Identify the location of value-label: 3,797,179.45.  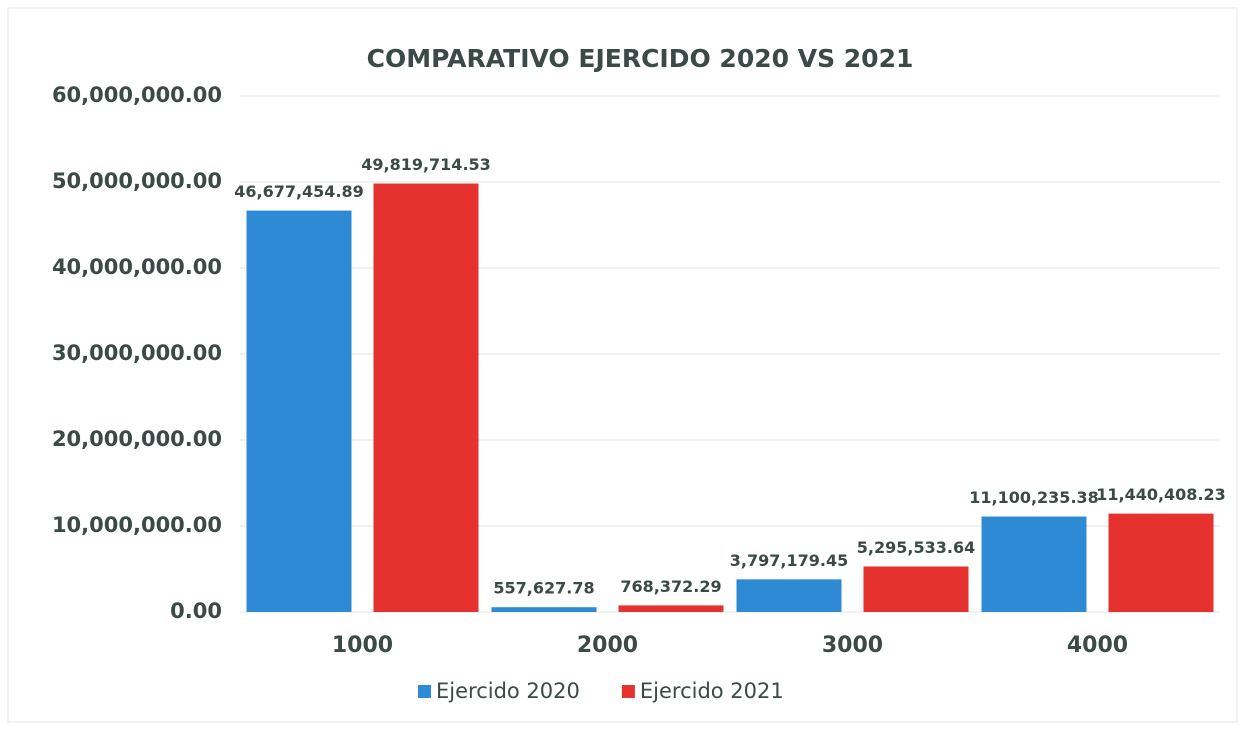
(789, 560).